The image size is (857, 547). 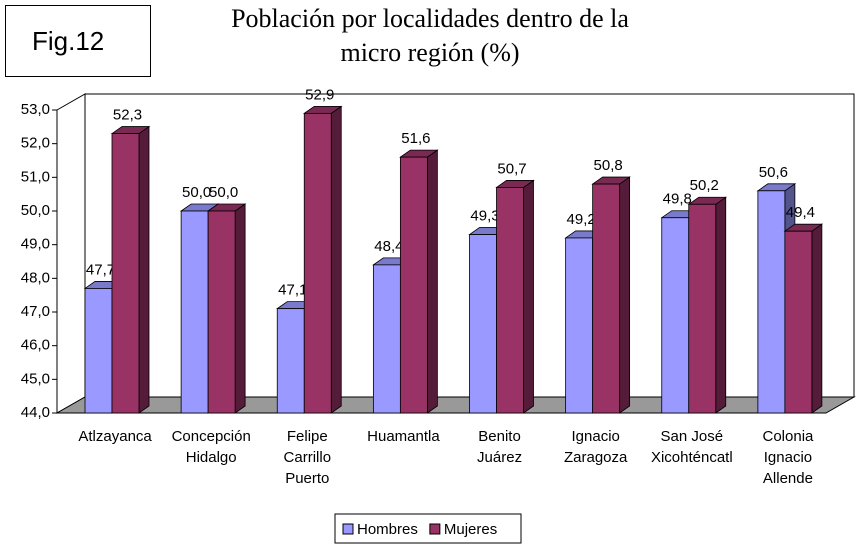 I want to click on y-tick-label: 46,0, so click(x=35, y=345).